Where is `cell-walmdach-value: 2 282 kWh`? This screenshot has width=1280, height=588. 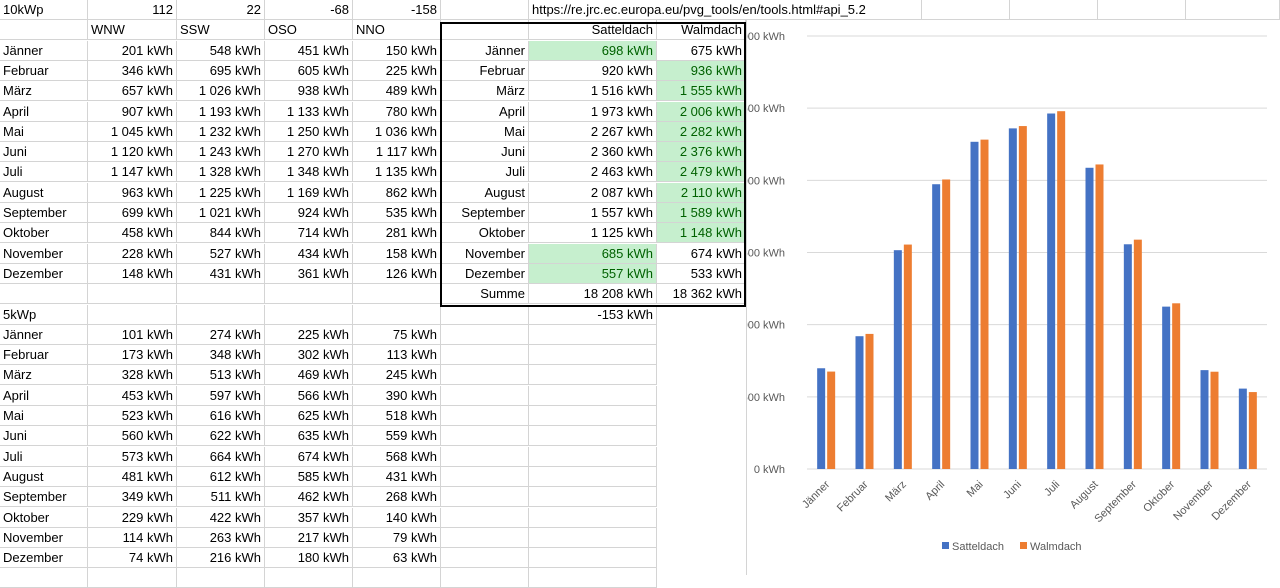
cell-walmdach-value: 2 282 kWh is located at coordinates (701, 132).